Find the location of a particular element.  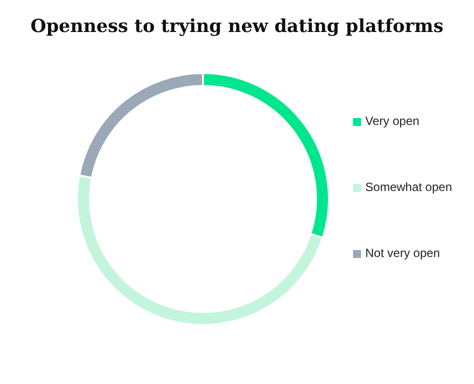

legend-label: Not very open is located at coordinates (402, 253).